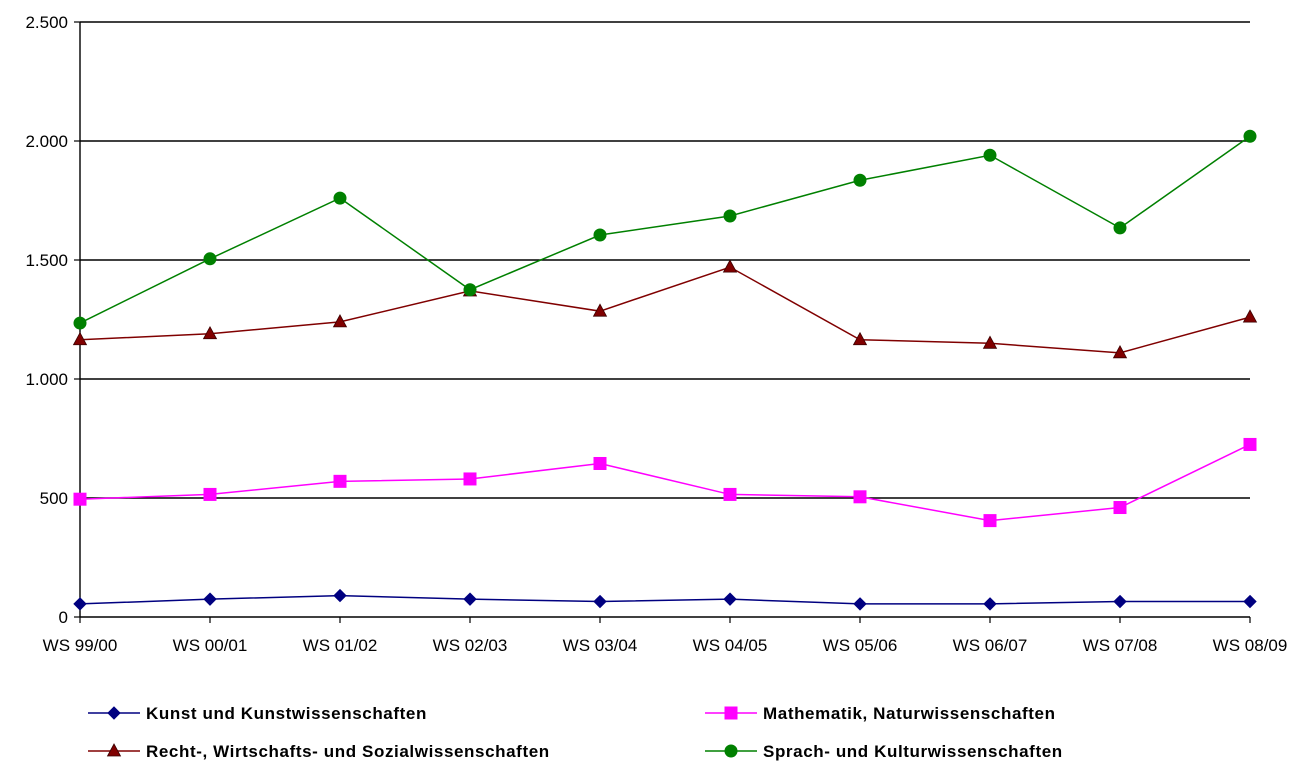 This screenshot has height=764, width=1303. Describe the element at coordinates (340, 645) in the screenshot. I see `x-tick-label: WS 01/02` at that location.